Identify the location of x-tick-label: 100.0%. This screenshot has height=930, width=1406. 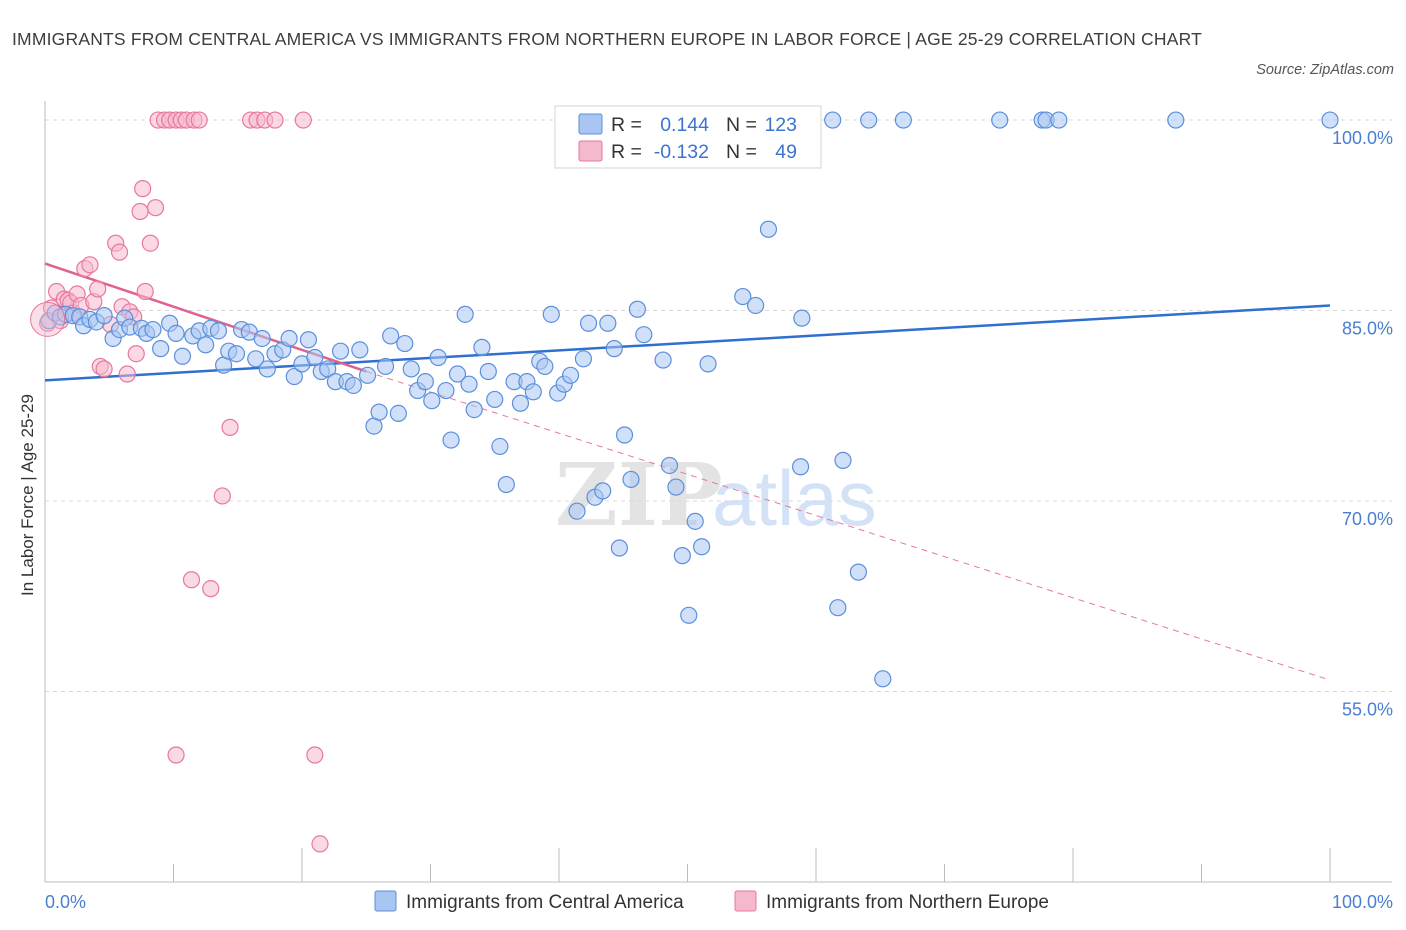
(1362, 902).